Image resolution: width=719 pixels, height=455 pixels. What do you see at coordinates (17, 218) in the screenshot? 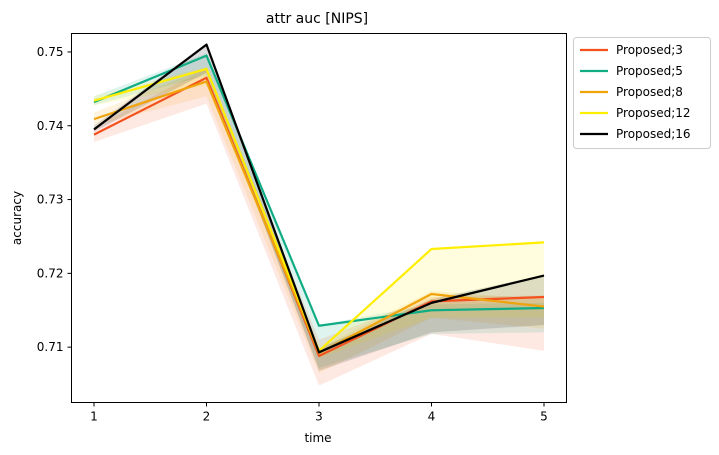
I see `y-axis-title: accuracy` at bounding box center [17, 218].